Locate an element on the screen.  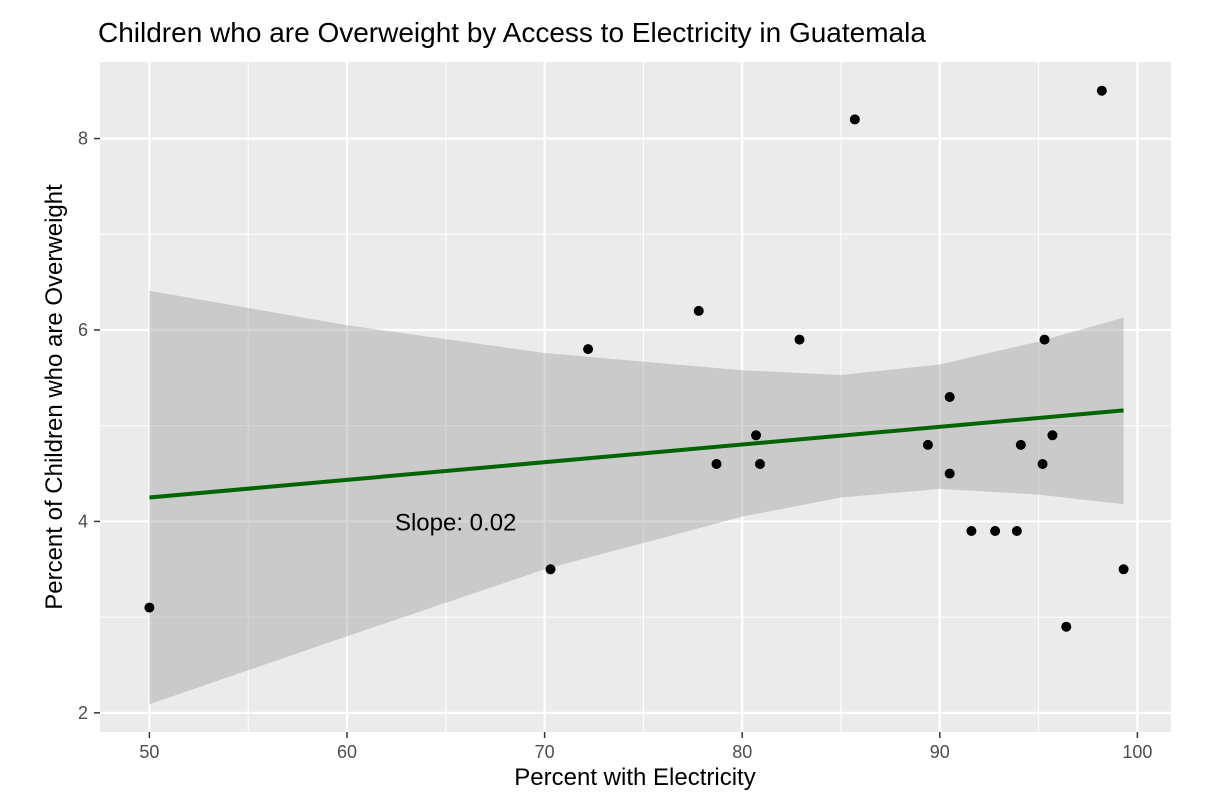
y-axis: 2 4 6 8 is located at coordinates (89, 426).